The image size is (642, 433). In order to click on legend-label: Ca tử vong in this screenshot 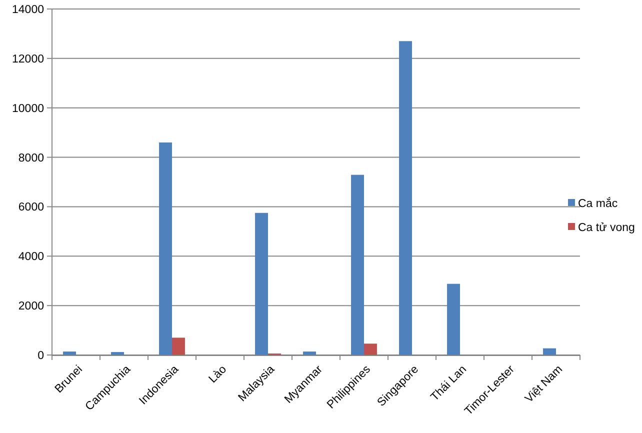, I will do `click(606, 228)`.